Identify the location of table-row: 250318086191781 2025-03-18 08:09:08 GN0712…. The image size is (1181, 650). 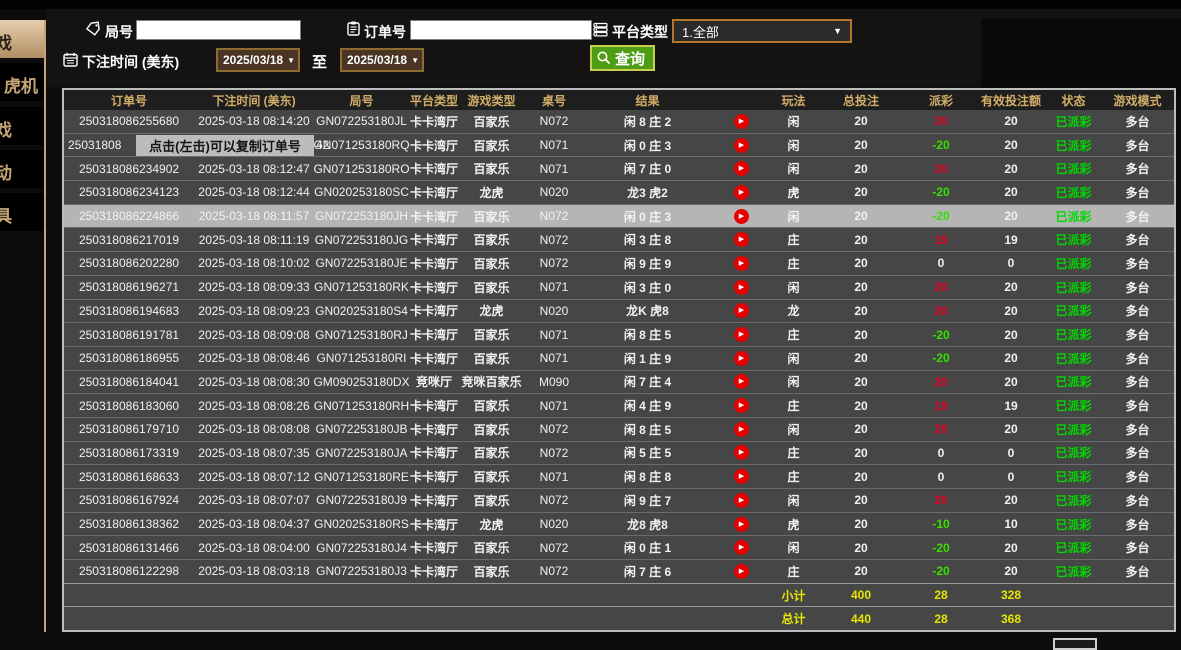
(619, 334).